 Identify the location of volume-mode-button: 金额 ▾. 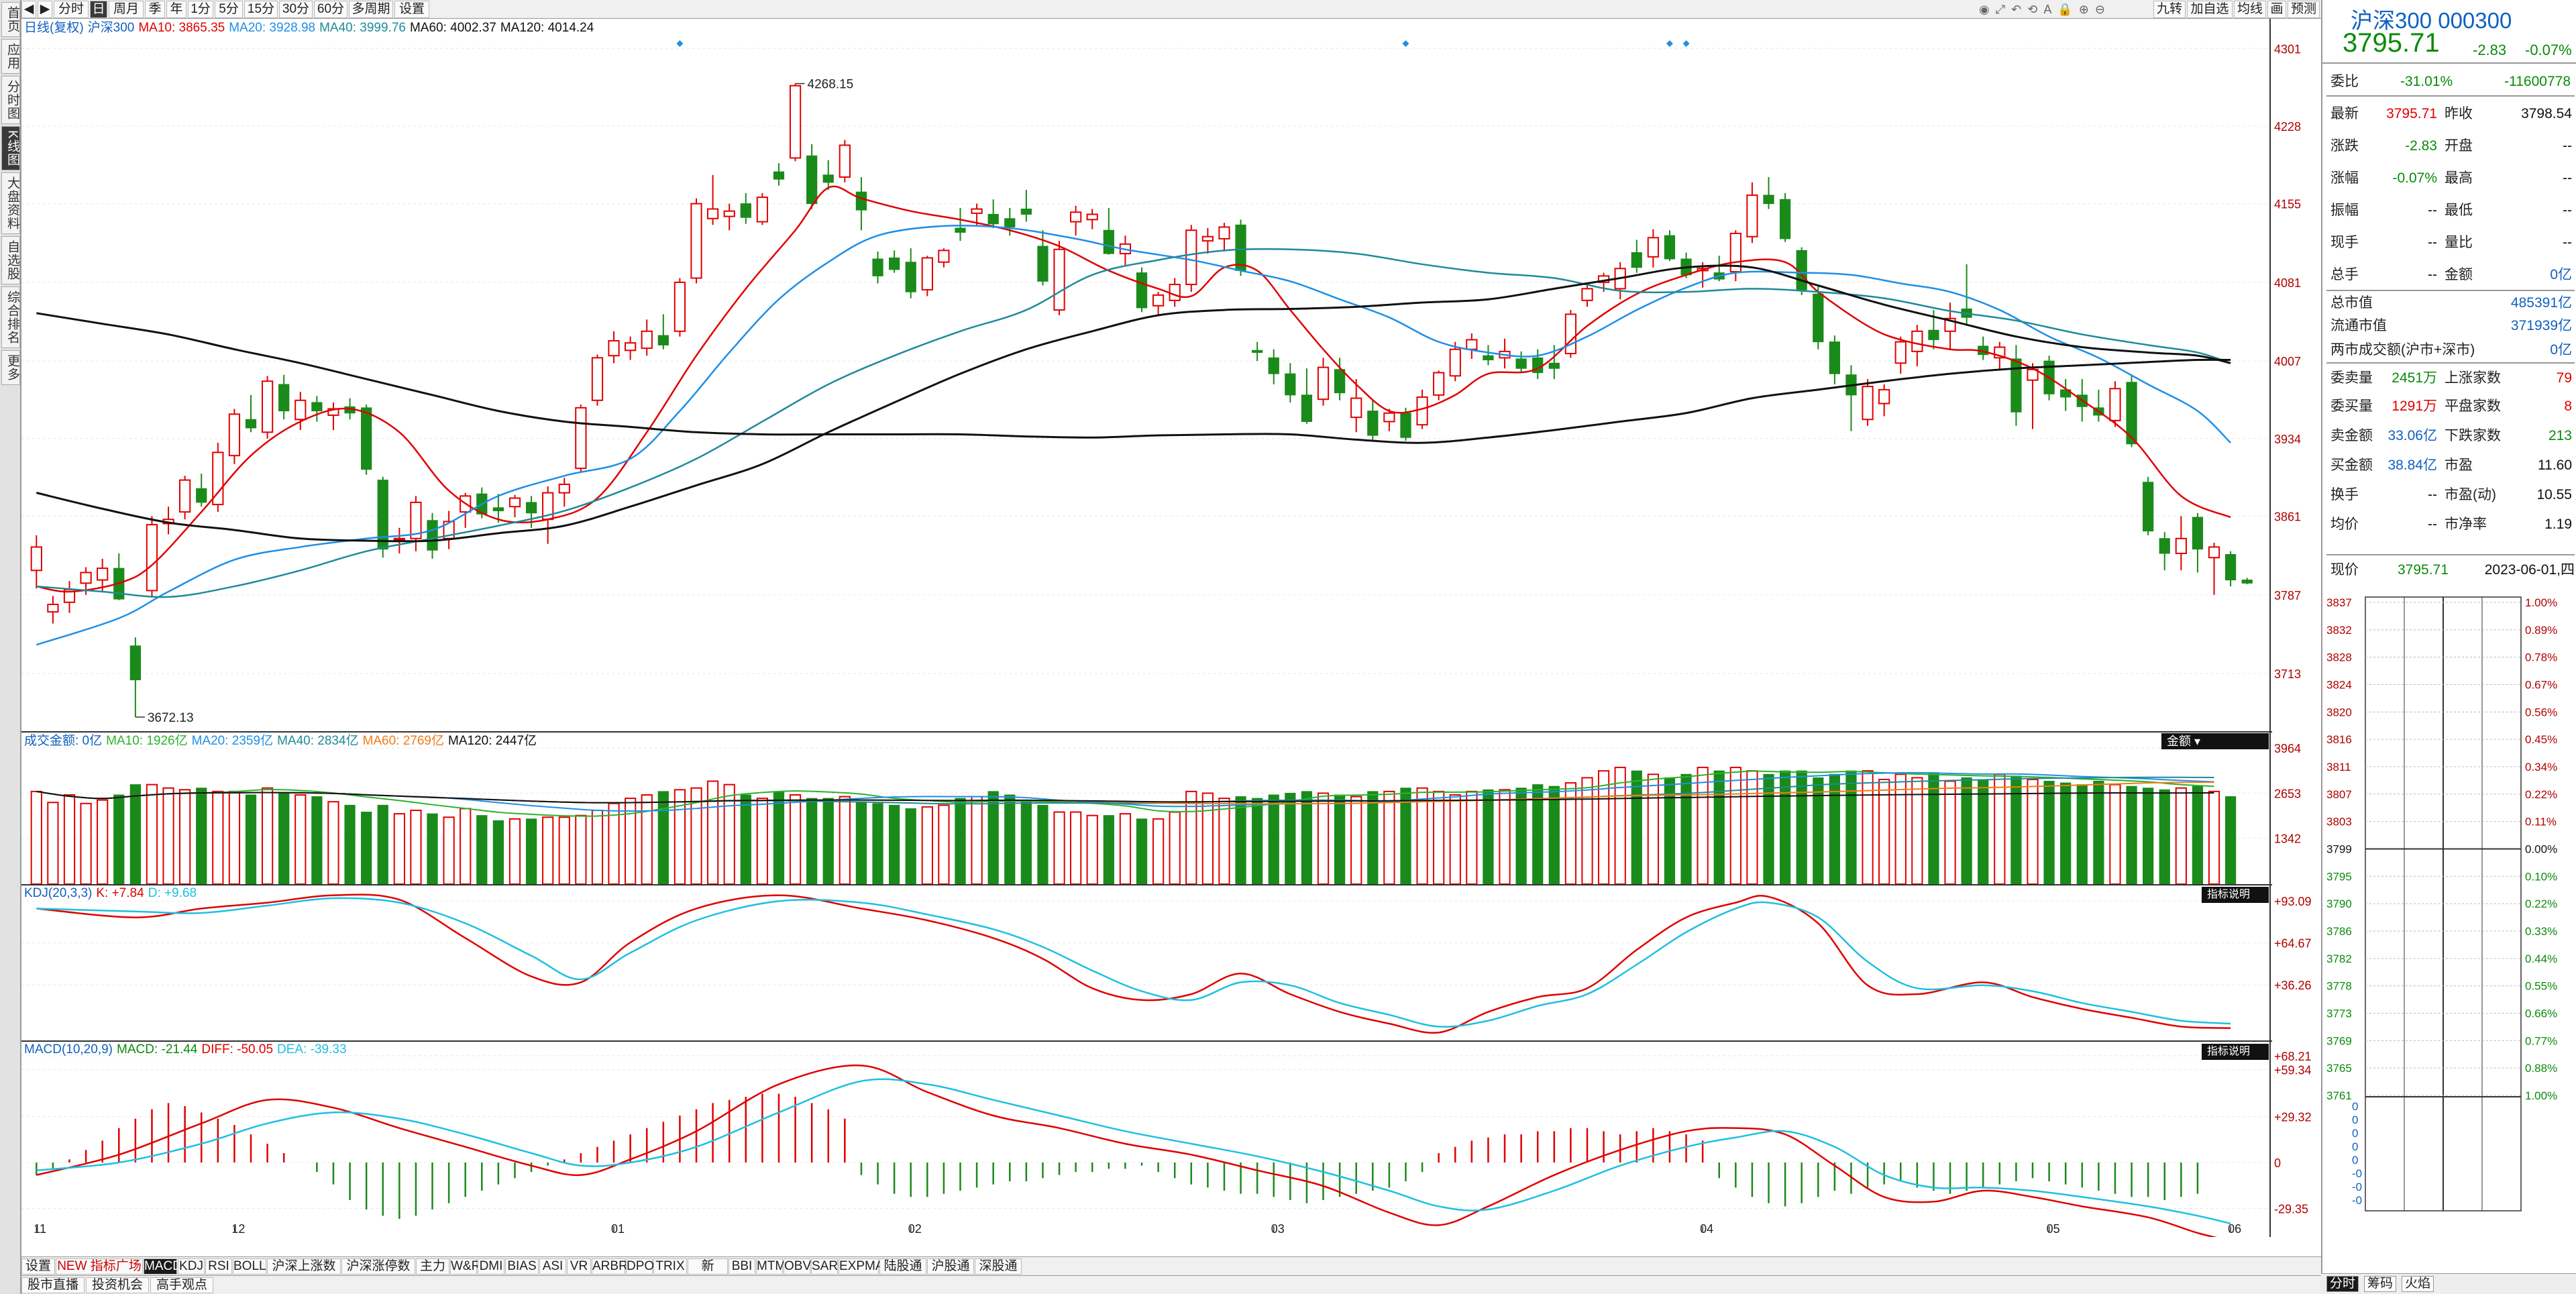
(2215, 741).